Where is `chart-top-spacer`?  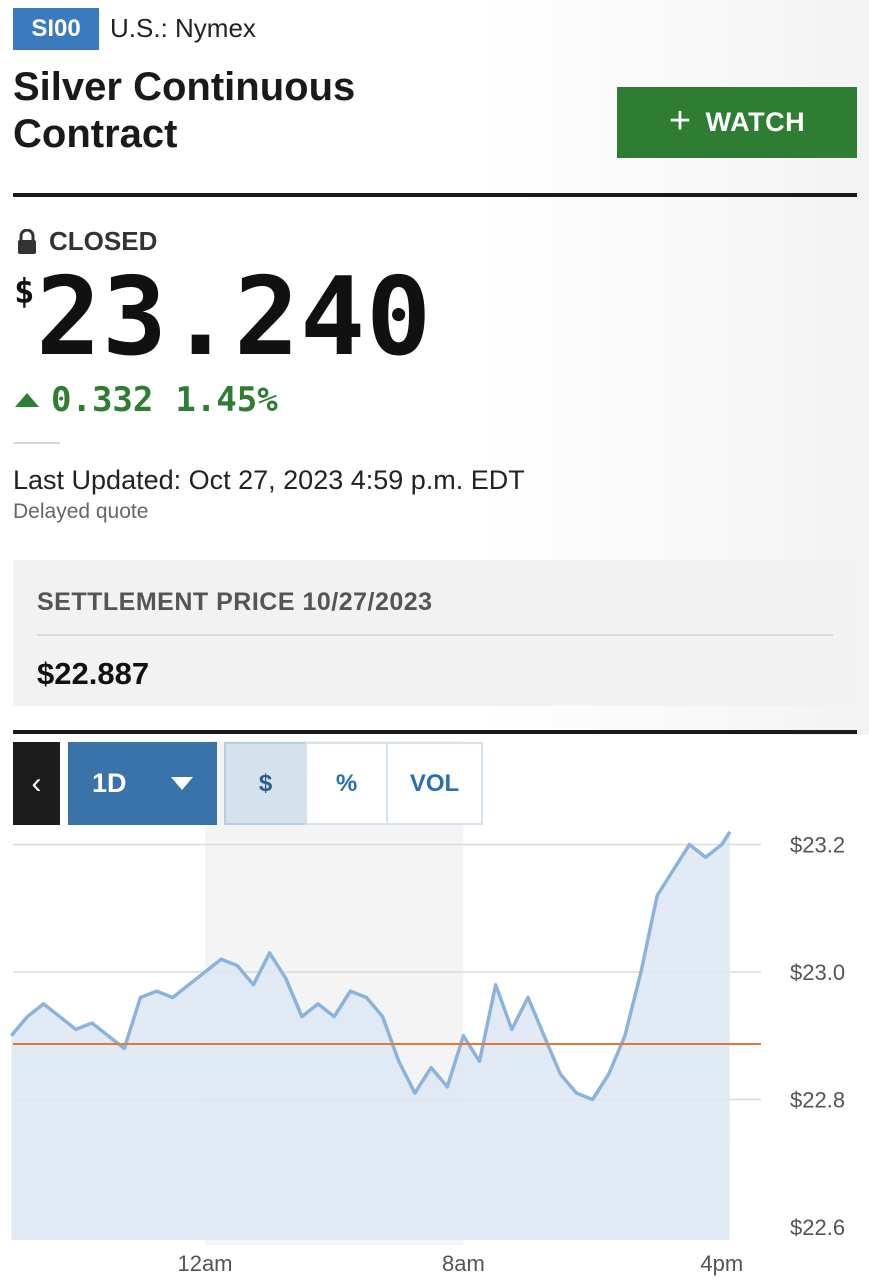 chart-top-spacer is located at coordinates (387, 738).